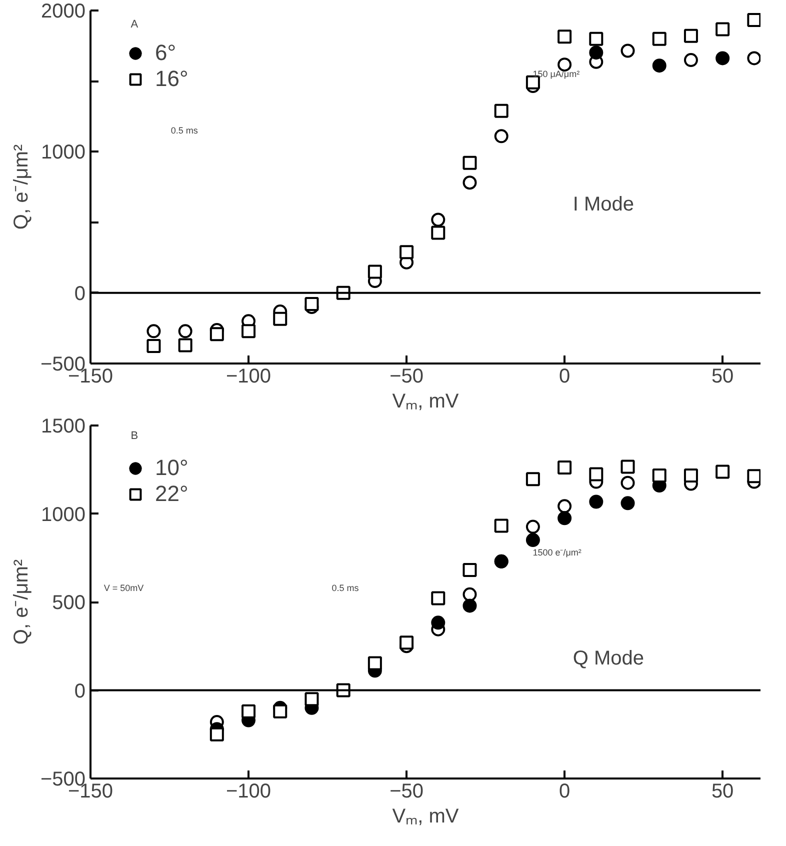 The width and height of the screenshot is (786, 846). What do you see at coordinates (63, 427) in the screenshot?
I see `y-tick-label: 1500` at bounding box center [63, 427].